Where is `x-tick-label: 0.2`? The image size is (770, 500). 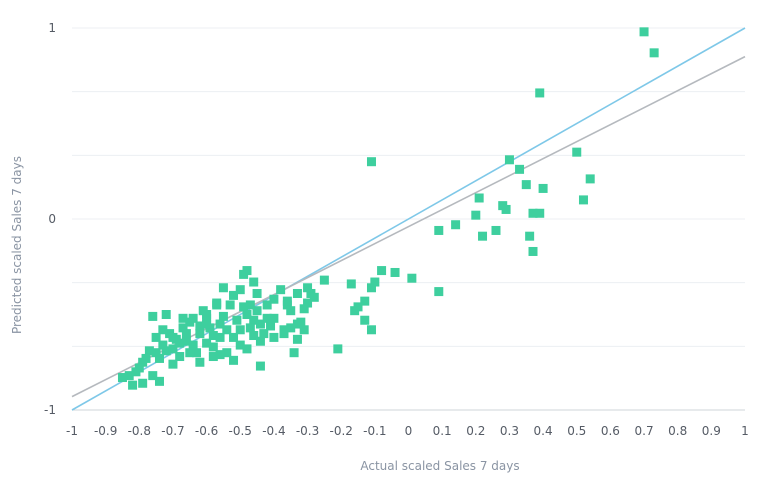
x-tick-label: 0.2 is located at coordinates (475, 431).